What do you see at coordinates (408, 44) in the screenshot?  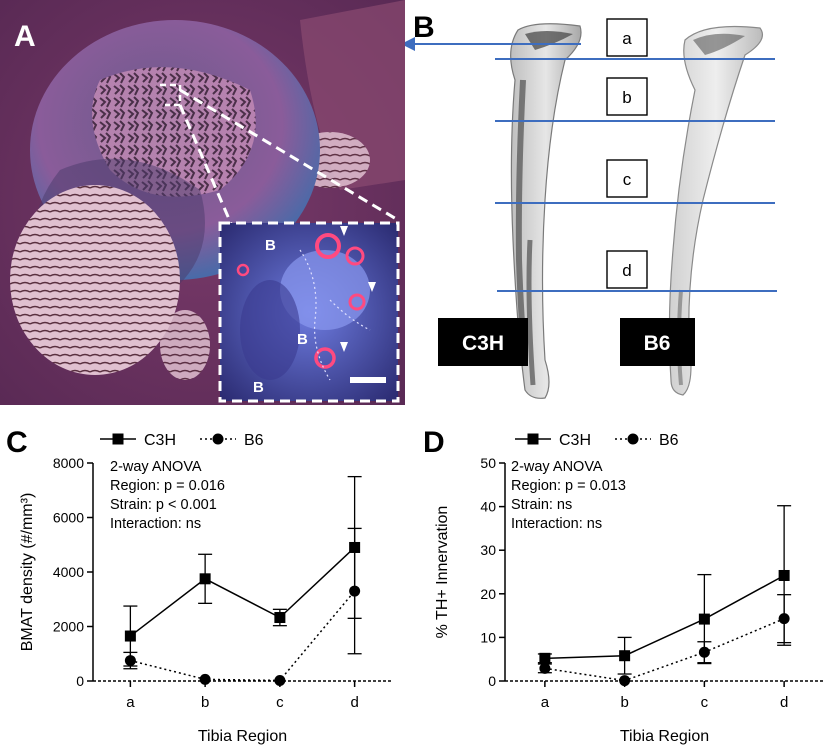 I see `arrow-head-icon` at bounding box center [408, 44].